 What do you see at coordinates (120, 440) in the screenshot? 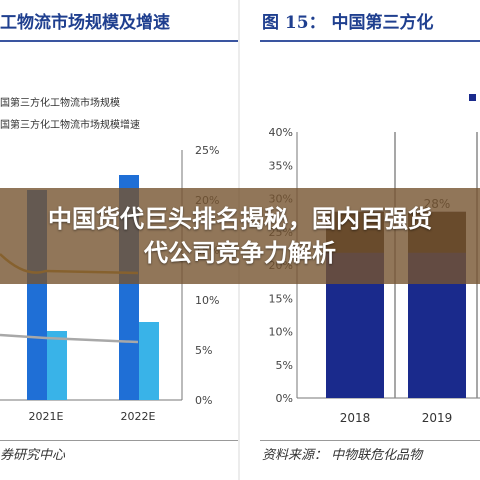
I see `left-source-rule` at bounding box center [120, 440].